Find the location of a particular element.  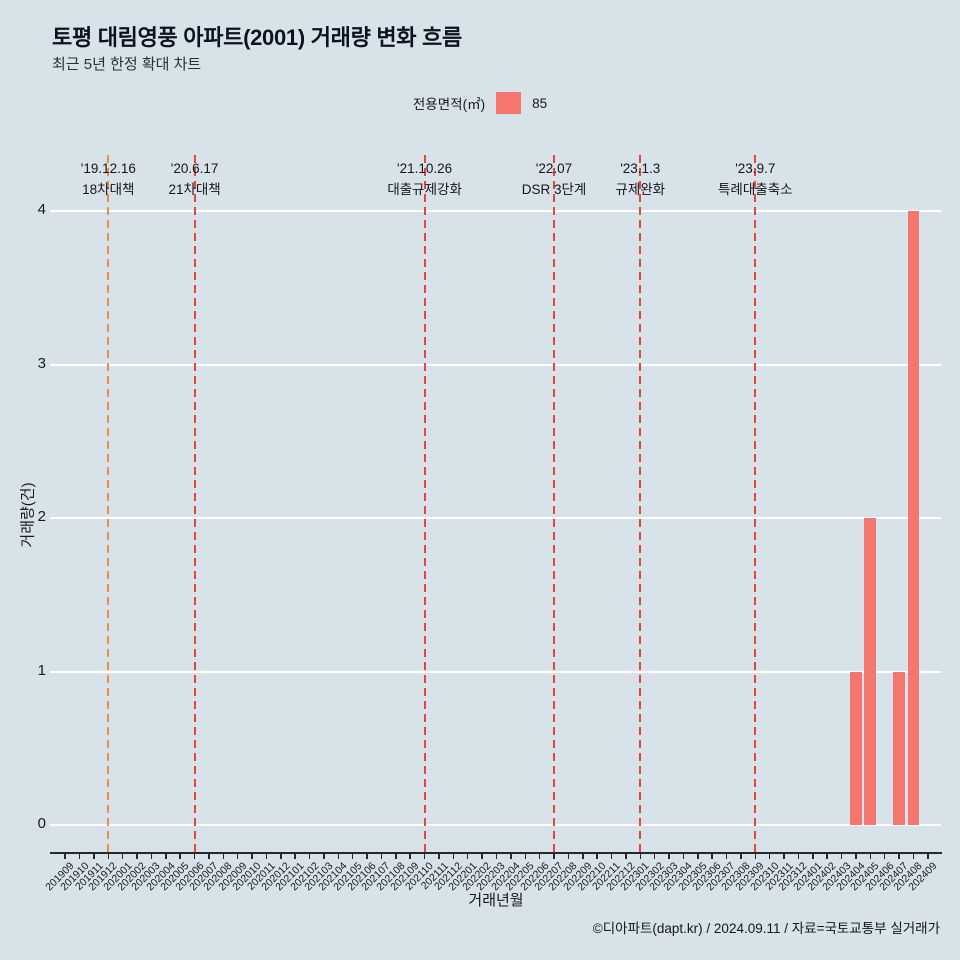

policy-label: 21차대책 is located at coordinates (194, 189).